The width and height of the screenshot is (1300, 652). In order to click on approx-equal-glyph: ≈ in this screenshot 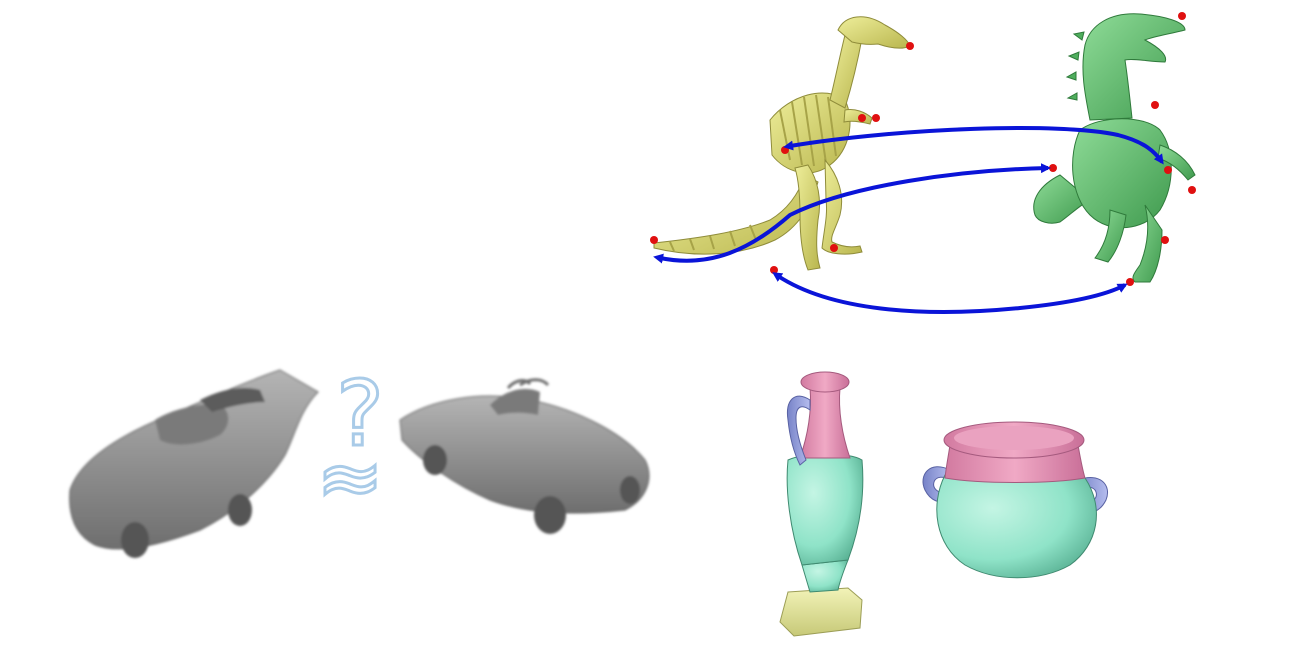, I will do `click(349, 477)`.